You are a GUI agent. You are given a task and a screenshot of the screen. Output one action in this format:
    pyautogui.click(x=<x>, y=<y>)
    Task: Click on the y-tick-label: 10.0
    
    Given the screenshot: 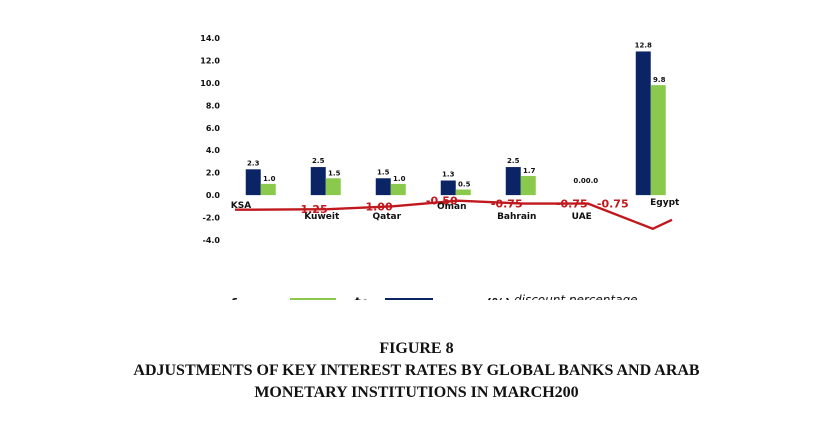 What is the action you would take?
    pyautogui.click(x=210, y=83)
    